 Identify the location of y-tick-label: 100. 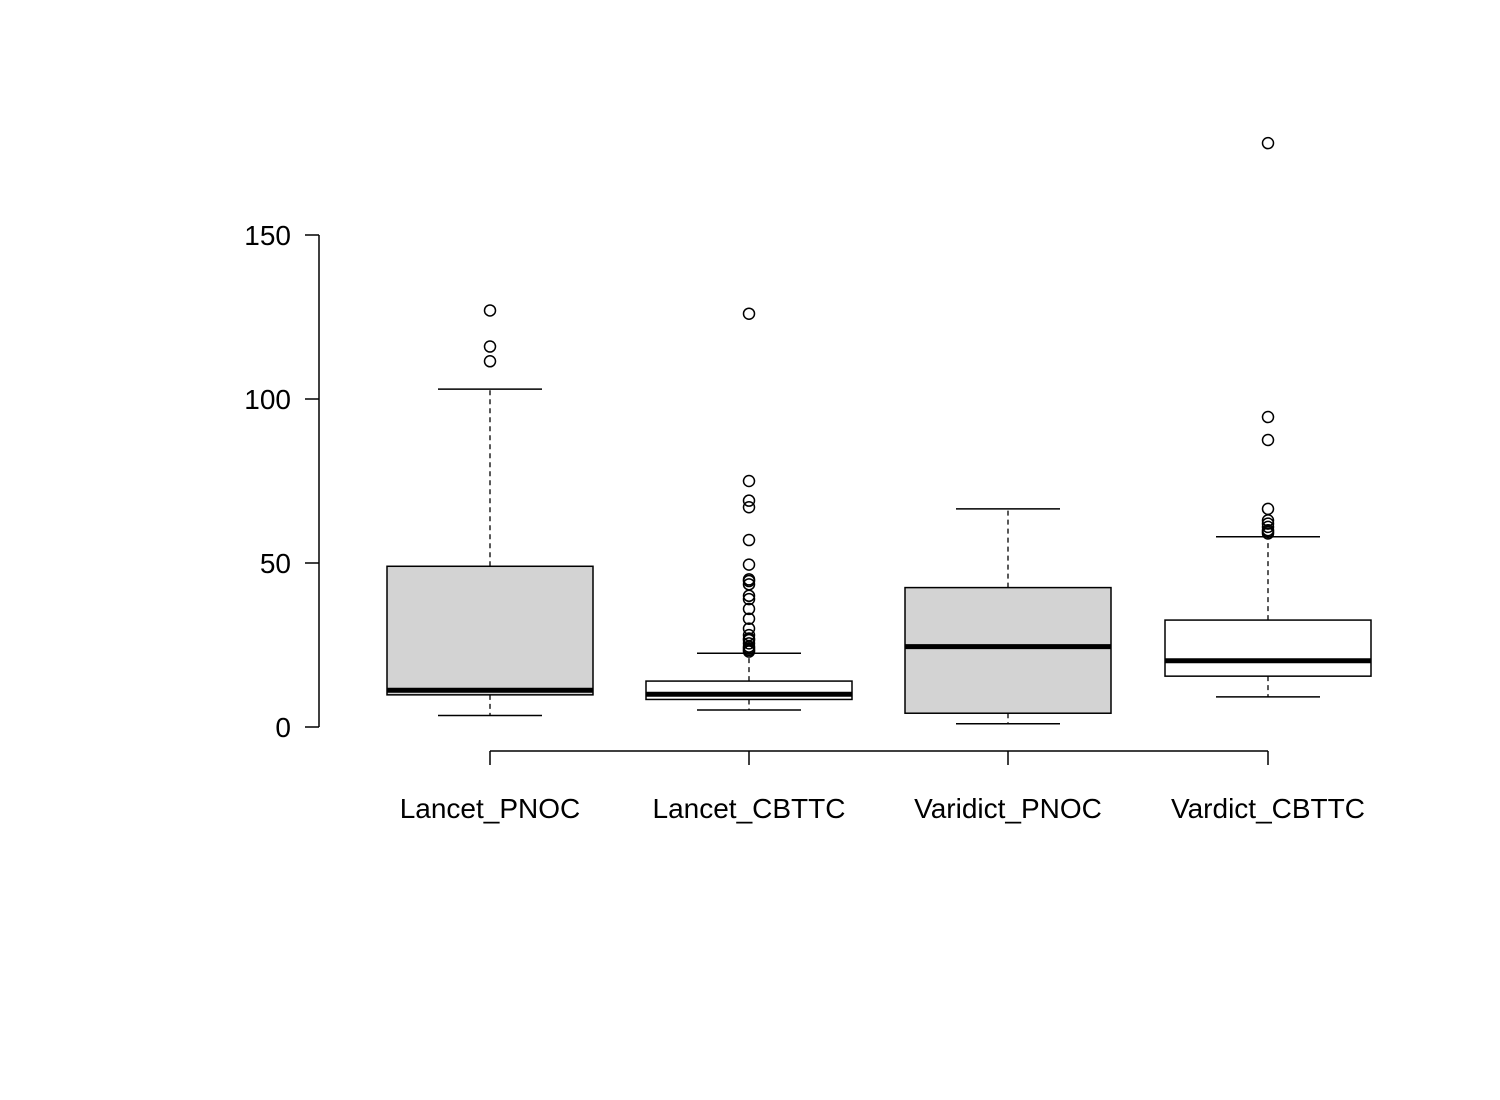
(267, 399).